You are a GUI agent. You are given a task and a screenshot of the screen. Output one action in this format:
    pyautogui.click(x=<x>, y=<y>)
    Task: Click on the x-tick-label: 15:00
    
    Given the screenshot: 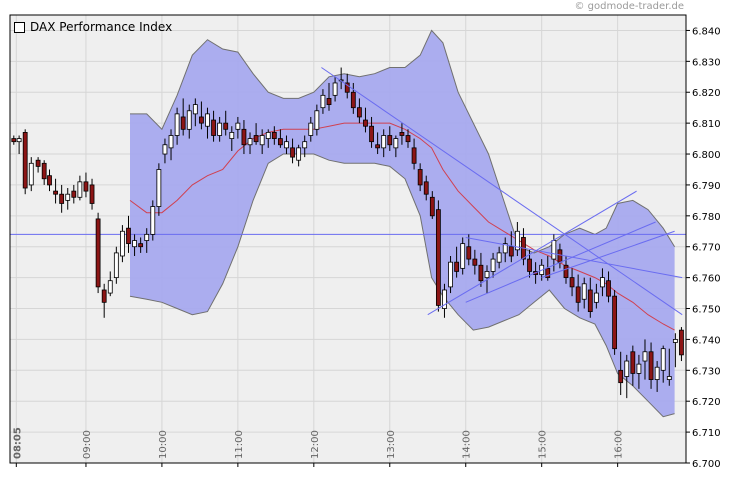 What is the action you would take?
    pyautogui.click(x=543, y=444)
    